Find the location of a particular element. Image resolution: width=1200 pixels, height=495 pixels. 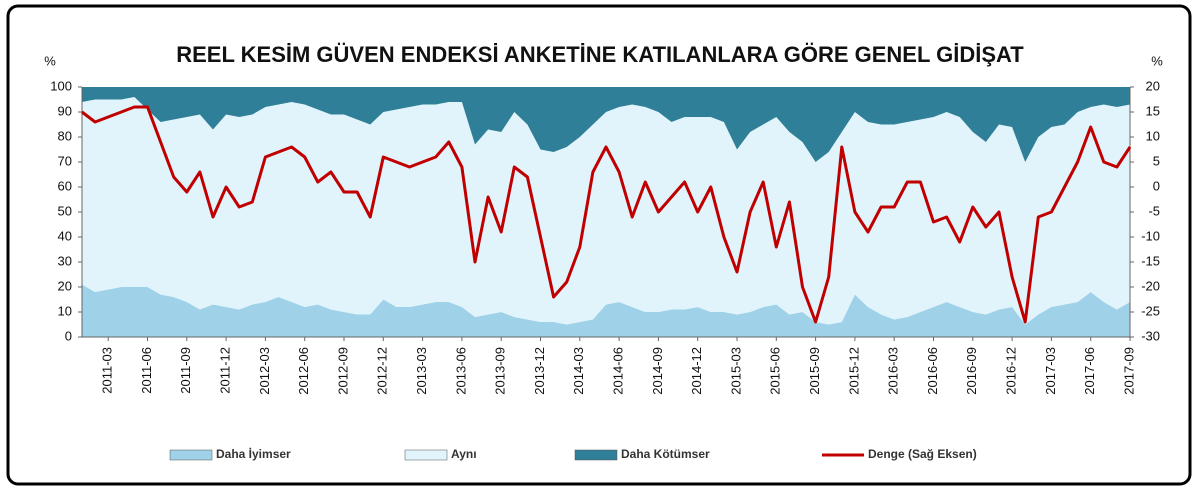

x-tick-label: 2014-03 is located at coordinates (578, 371).